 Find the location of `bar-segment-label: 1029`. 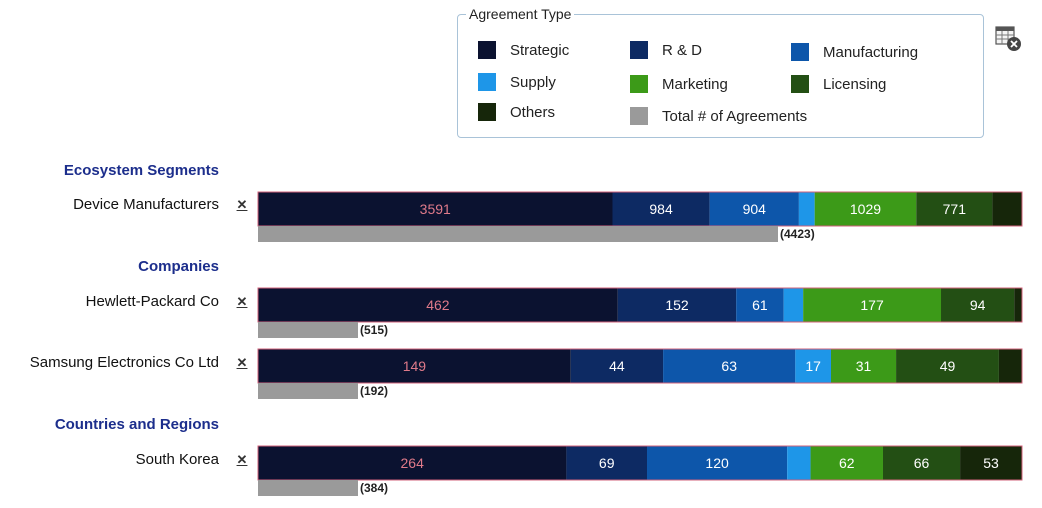

bar-segment-label: 1029 is located at coordinates (865, 209).